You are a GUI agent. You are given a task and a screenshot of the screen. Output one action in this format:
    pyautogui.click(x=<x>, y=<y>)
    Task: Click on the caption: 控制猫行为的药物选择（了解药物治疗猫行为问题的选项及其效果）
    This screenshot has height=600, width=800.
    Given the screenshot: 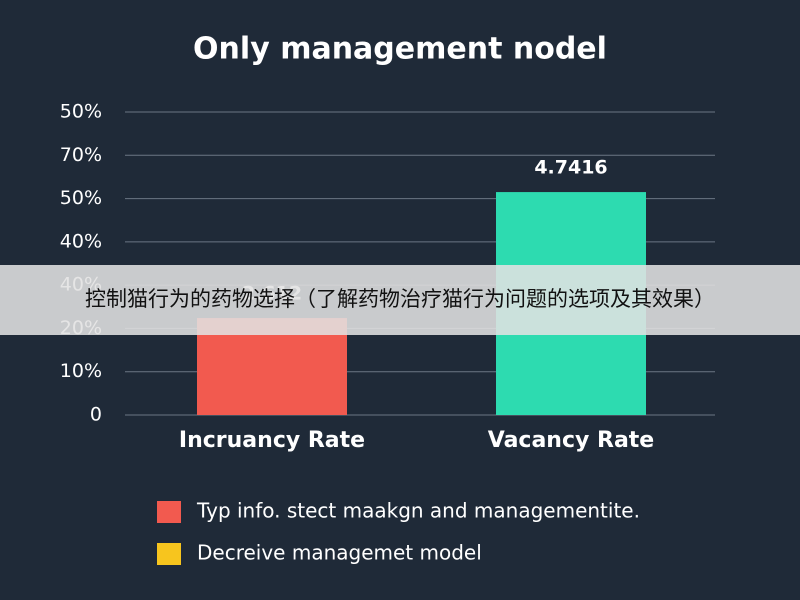 What is the action you would take?
    pyautogui.click(x=400, y=299)
    